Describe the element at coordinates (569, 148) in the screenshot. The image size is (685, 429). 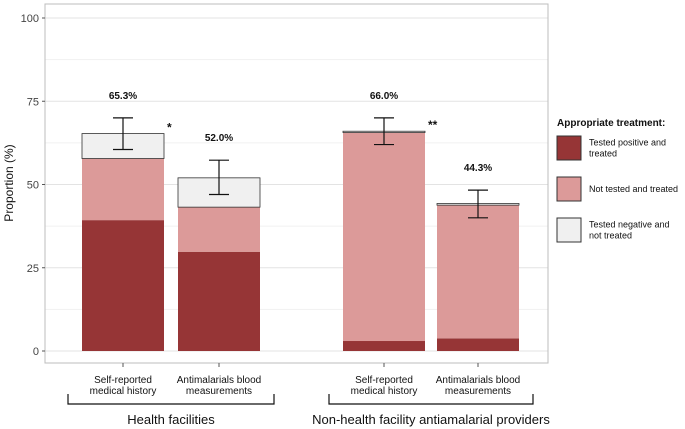
I see `legend-key-tested-positive-treated` at that location.